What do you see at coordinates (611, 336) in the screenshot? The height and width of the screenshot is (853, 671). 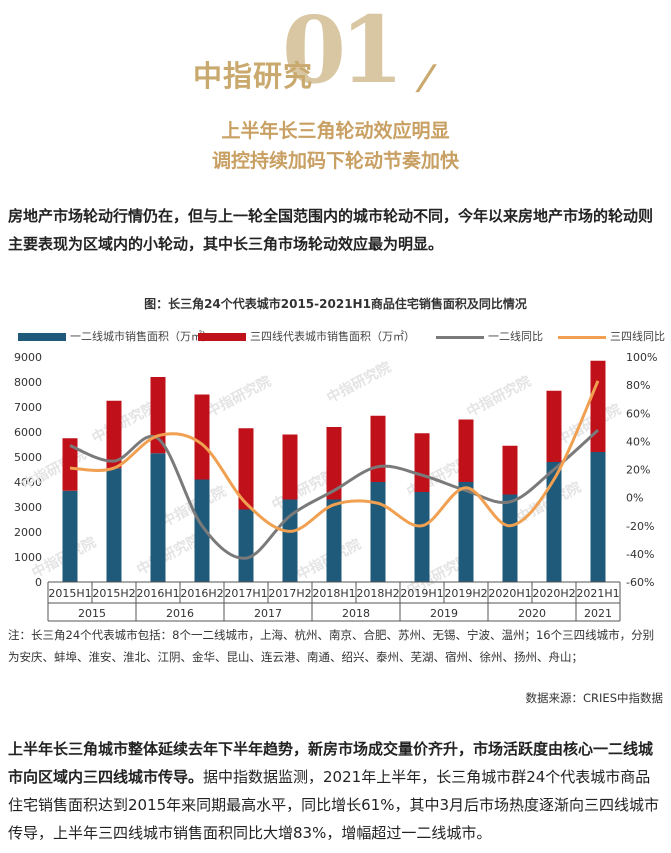 I see `legend-item-tier34-yoy: 三四线同比` at bounding box center [611, 336].